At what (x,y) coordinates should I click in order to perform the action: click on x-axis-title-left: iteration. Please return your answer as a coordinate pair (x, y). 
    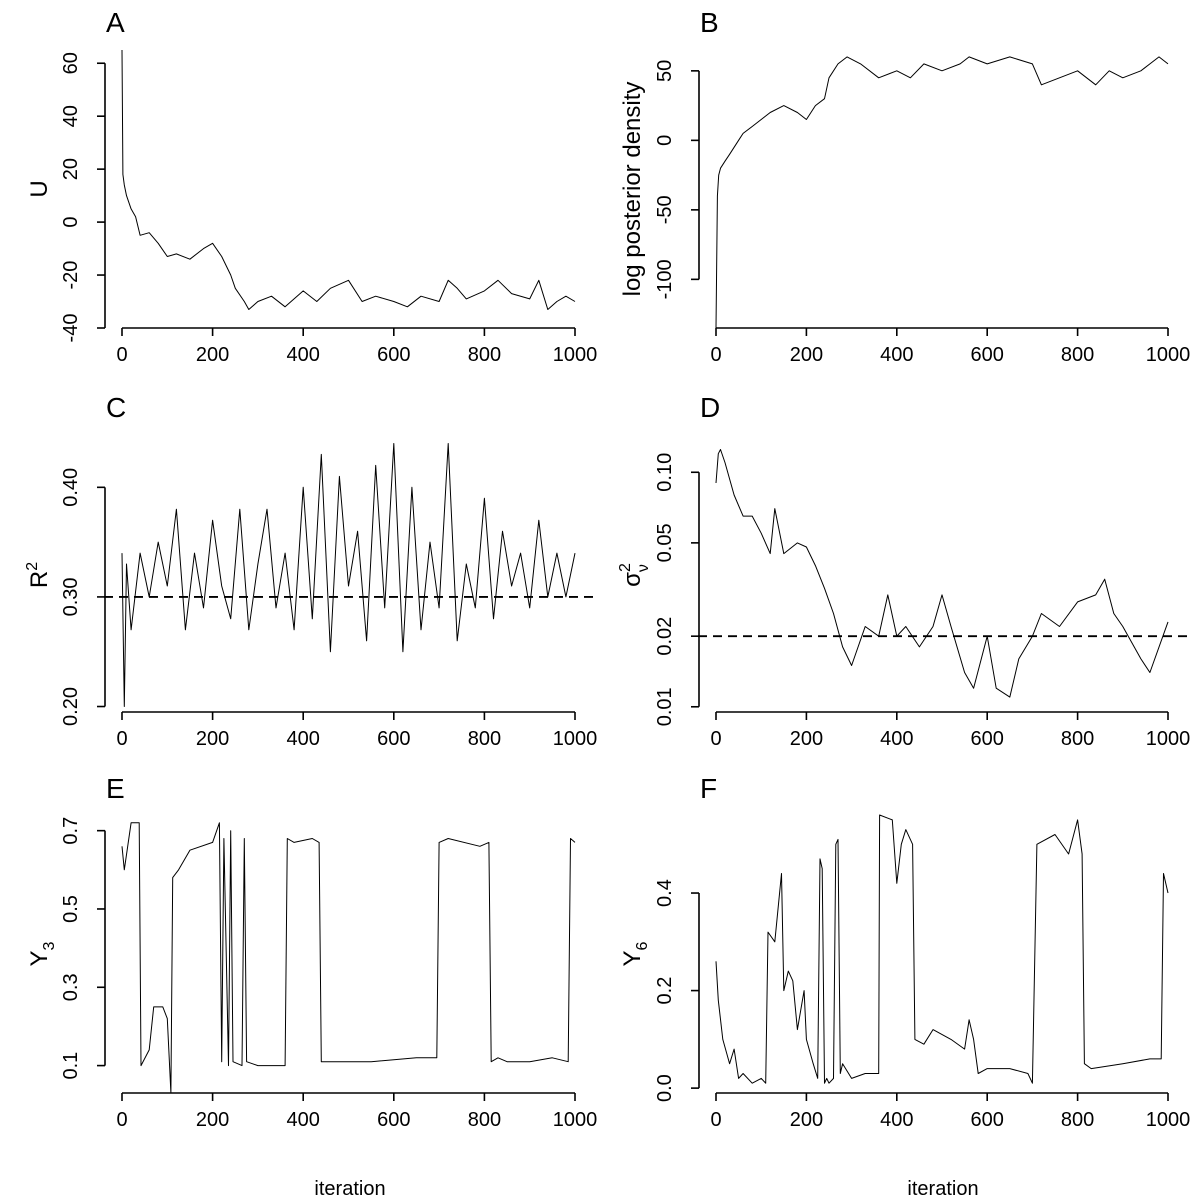
    Looking at the image, I should click on (349, 1189).